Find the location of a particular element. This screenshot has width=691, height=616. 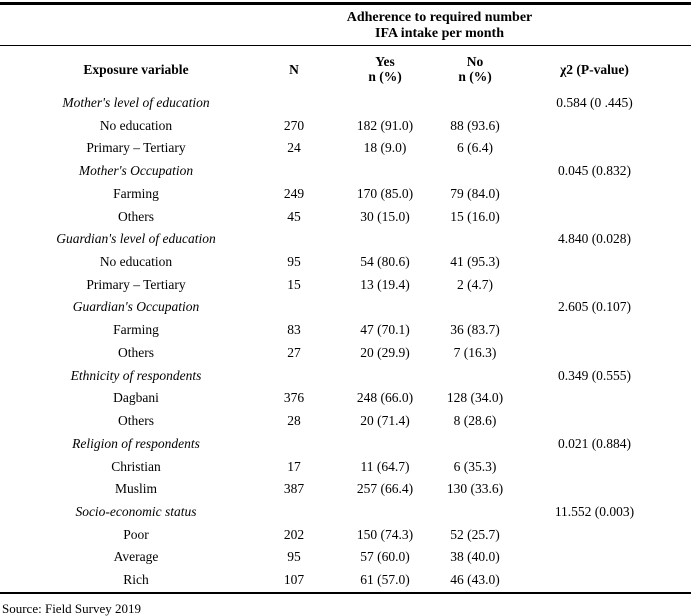

row-label-cell: Guardian's level of education is located at coordinates (136, 239).